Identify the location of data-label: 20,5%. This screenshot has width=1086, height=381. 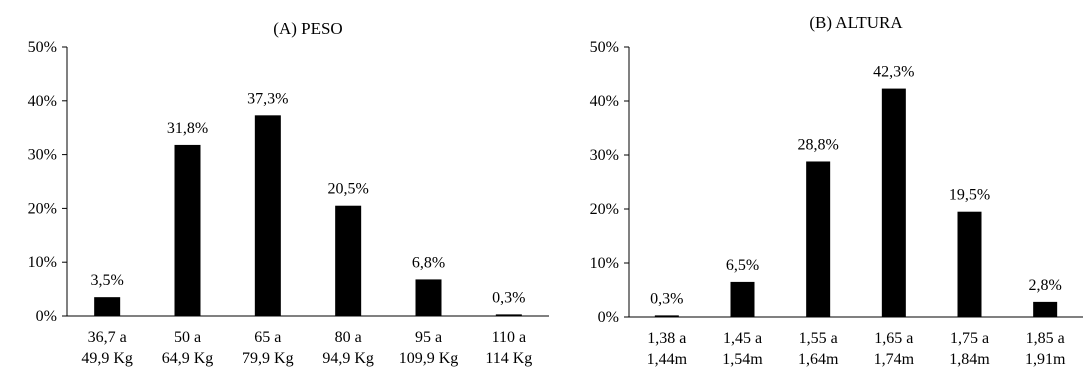
(348, 189).